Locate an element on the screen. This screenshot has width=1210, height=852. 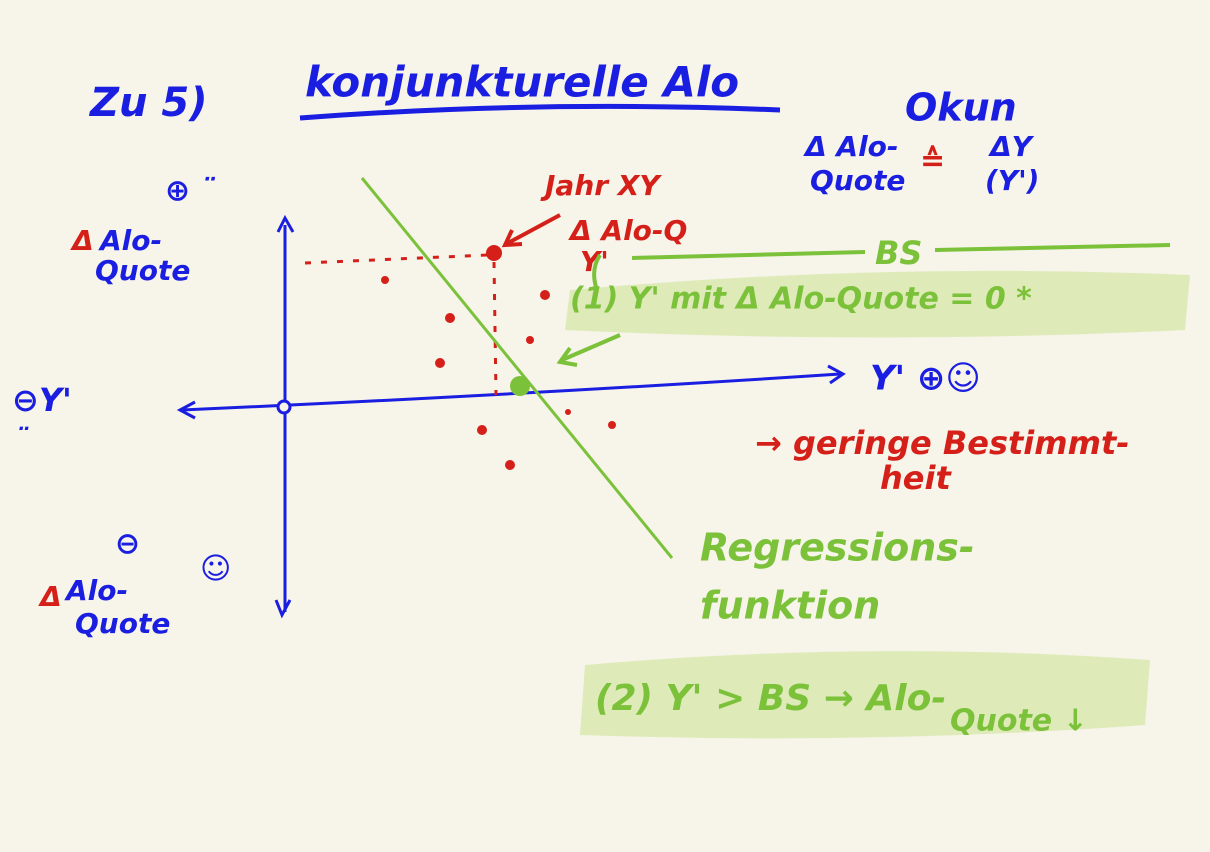
law: Okun is located at coordinates (961, 108).